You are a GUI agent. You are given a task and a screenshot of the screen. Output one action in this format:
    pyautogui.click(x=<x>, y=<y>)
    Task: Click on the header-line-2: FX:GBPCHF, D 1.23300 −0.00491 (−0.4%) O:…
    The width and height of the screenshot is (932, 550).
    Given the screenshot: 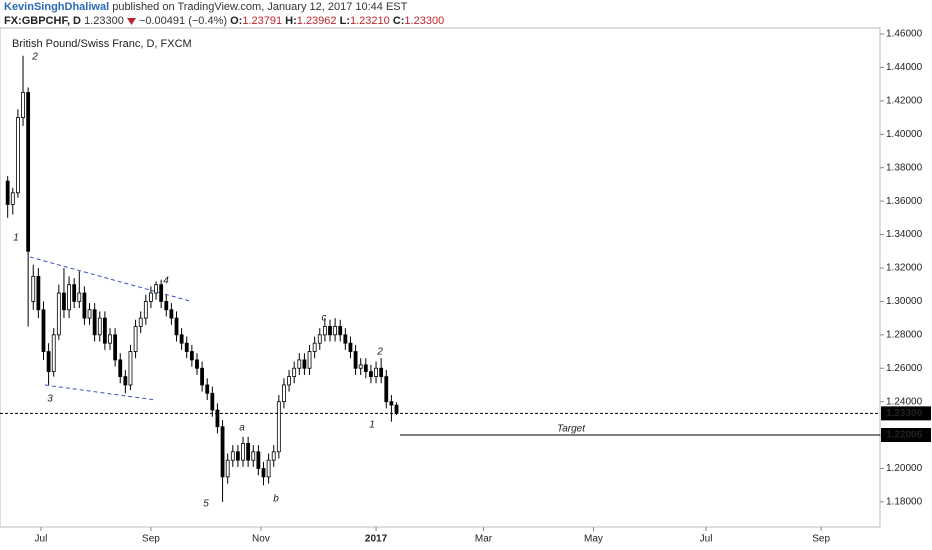 What is the action you would take?
    pyautogui.click(x=224, y=21)
    